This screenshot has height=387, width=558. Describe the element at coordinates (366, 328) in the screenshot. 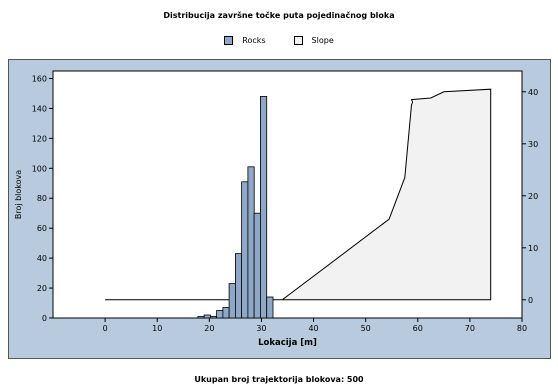

I see `x-axis-tick-label: 50` at that location.